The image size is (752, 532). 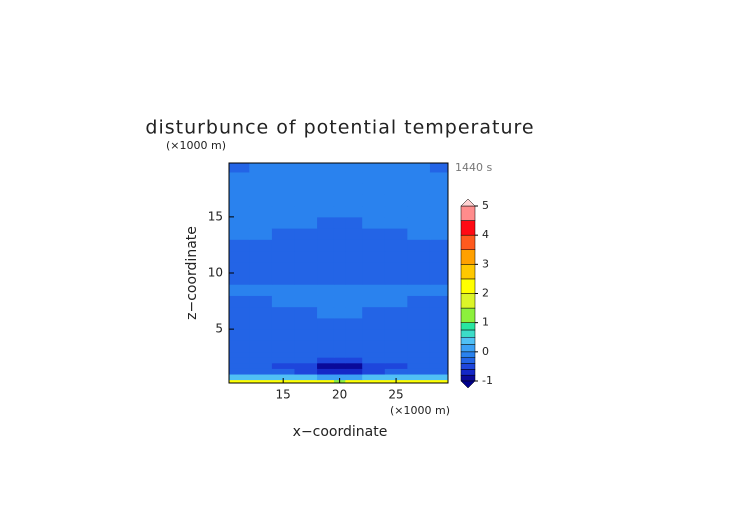 I want to click on colorbar-under, so click(x=468, y=384).